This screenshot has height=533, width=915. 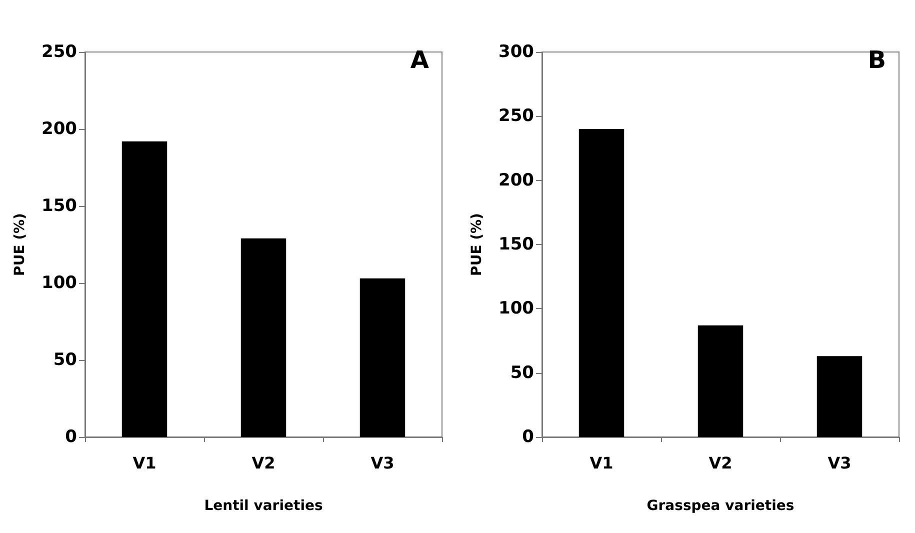 I want to click on annotation: B, so click(x=877, y=60).